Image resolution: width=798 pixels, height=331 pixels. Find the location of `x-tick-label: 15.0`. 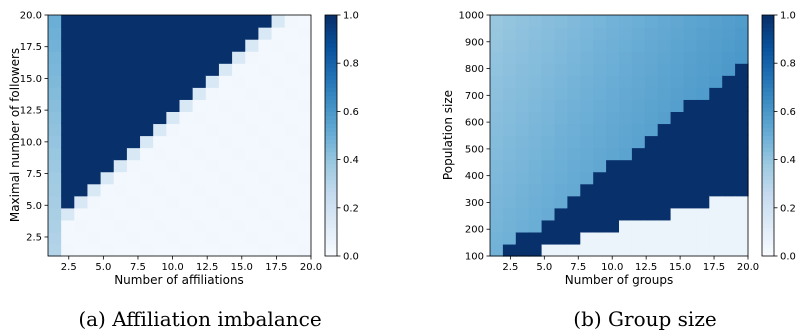

x-tick-label: 15.0 is located at coordinates (242, 267).